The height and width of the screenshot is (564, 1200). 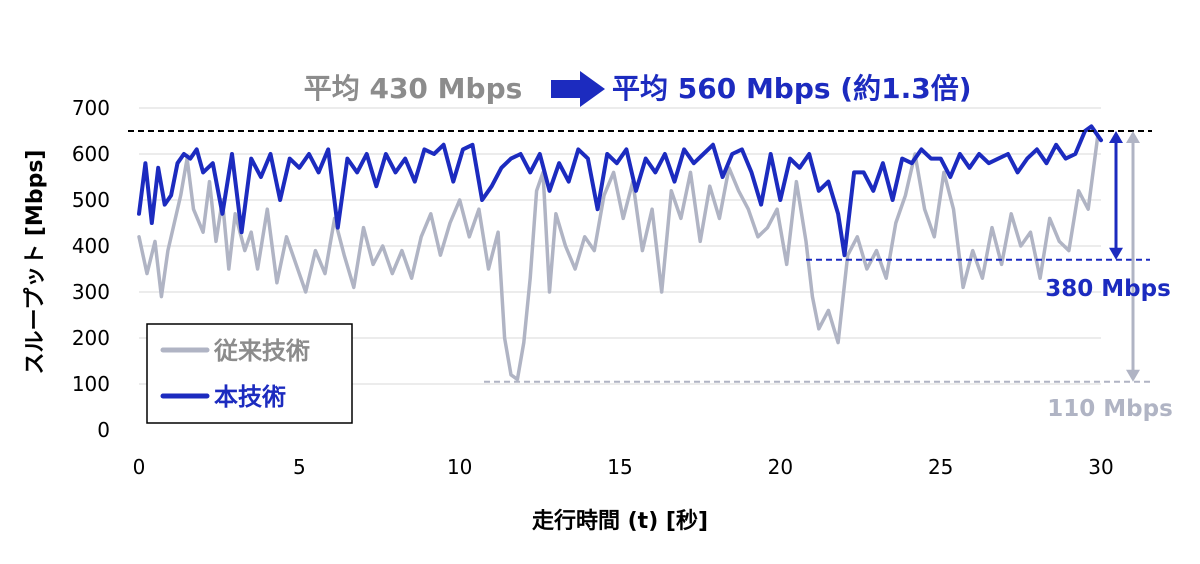 I want to click on x-tick-labels: 0 5 10 15 20 25 30, so click(x=623, y=467).